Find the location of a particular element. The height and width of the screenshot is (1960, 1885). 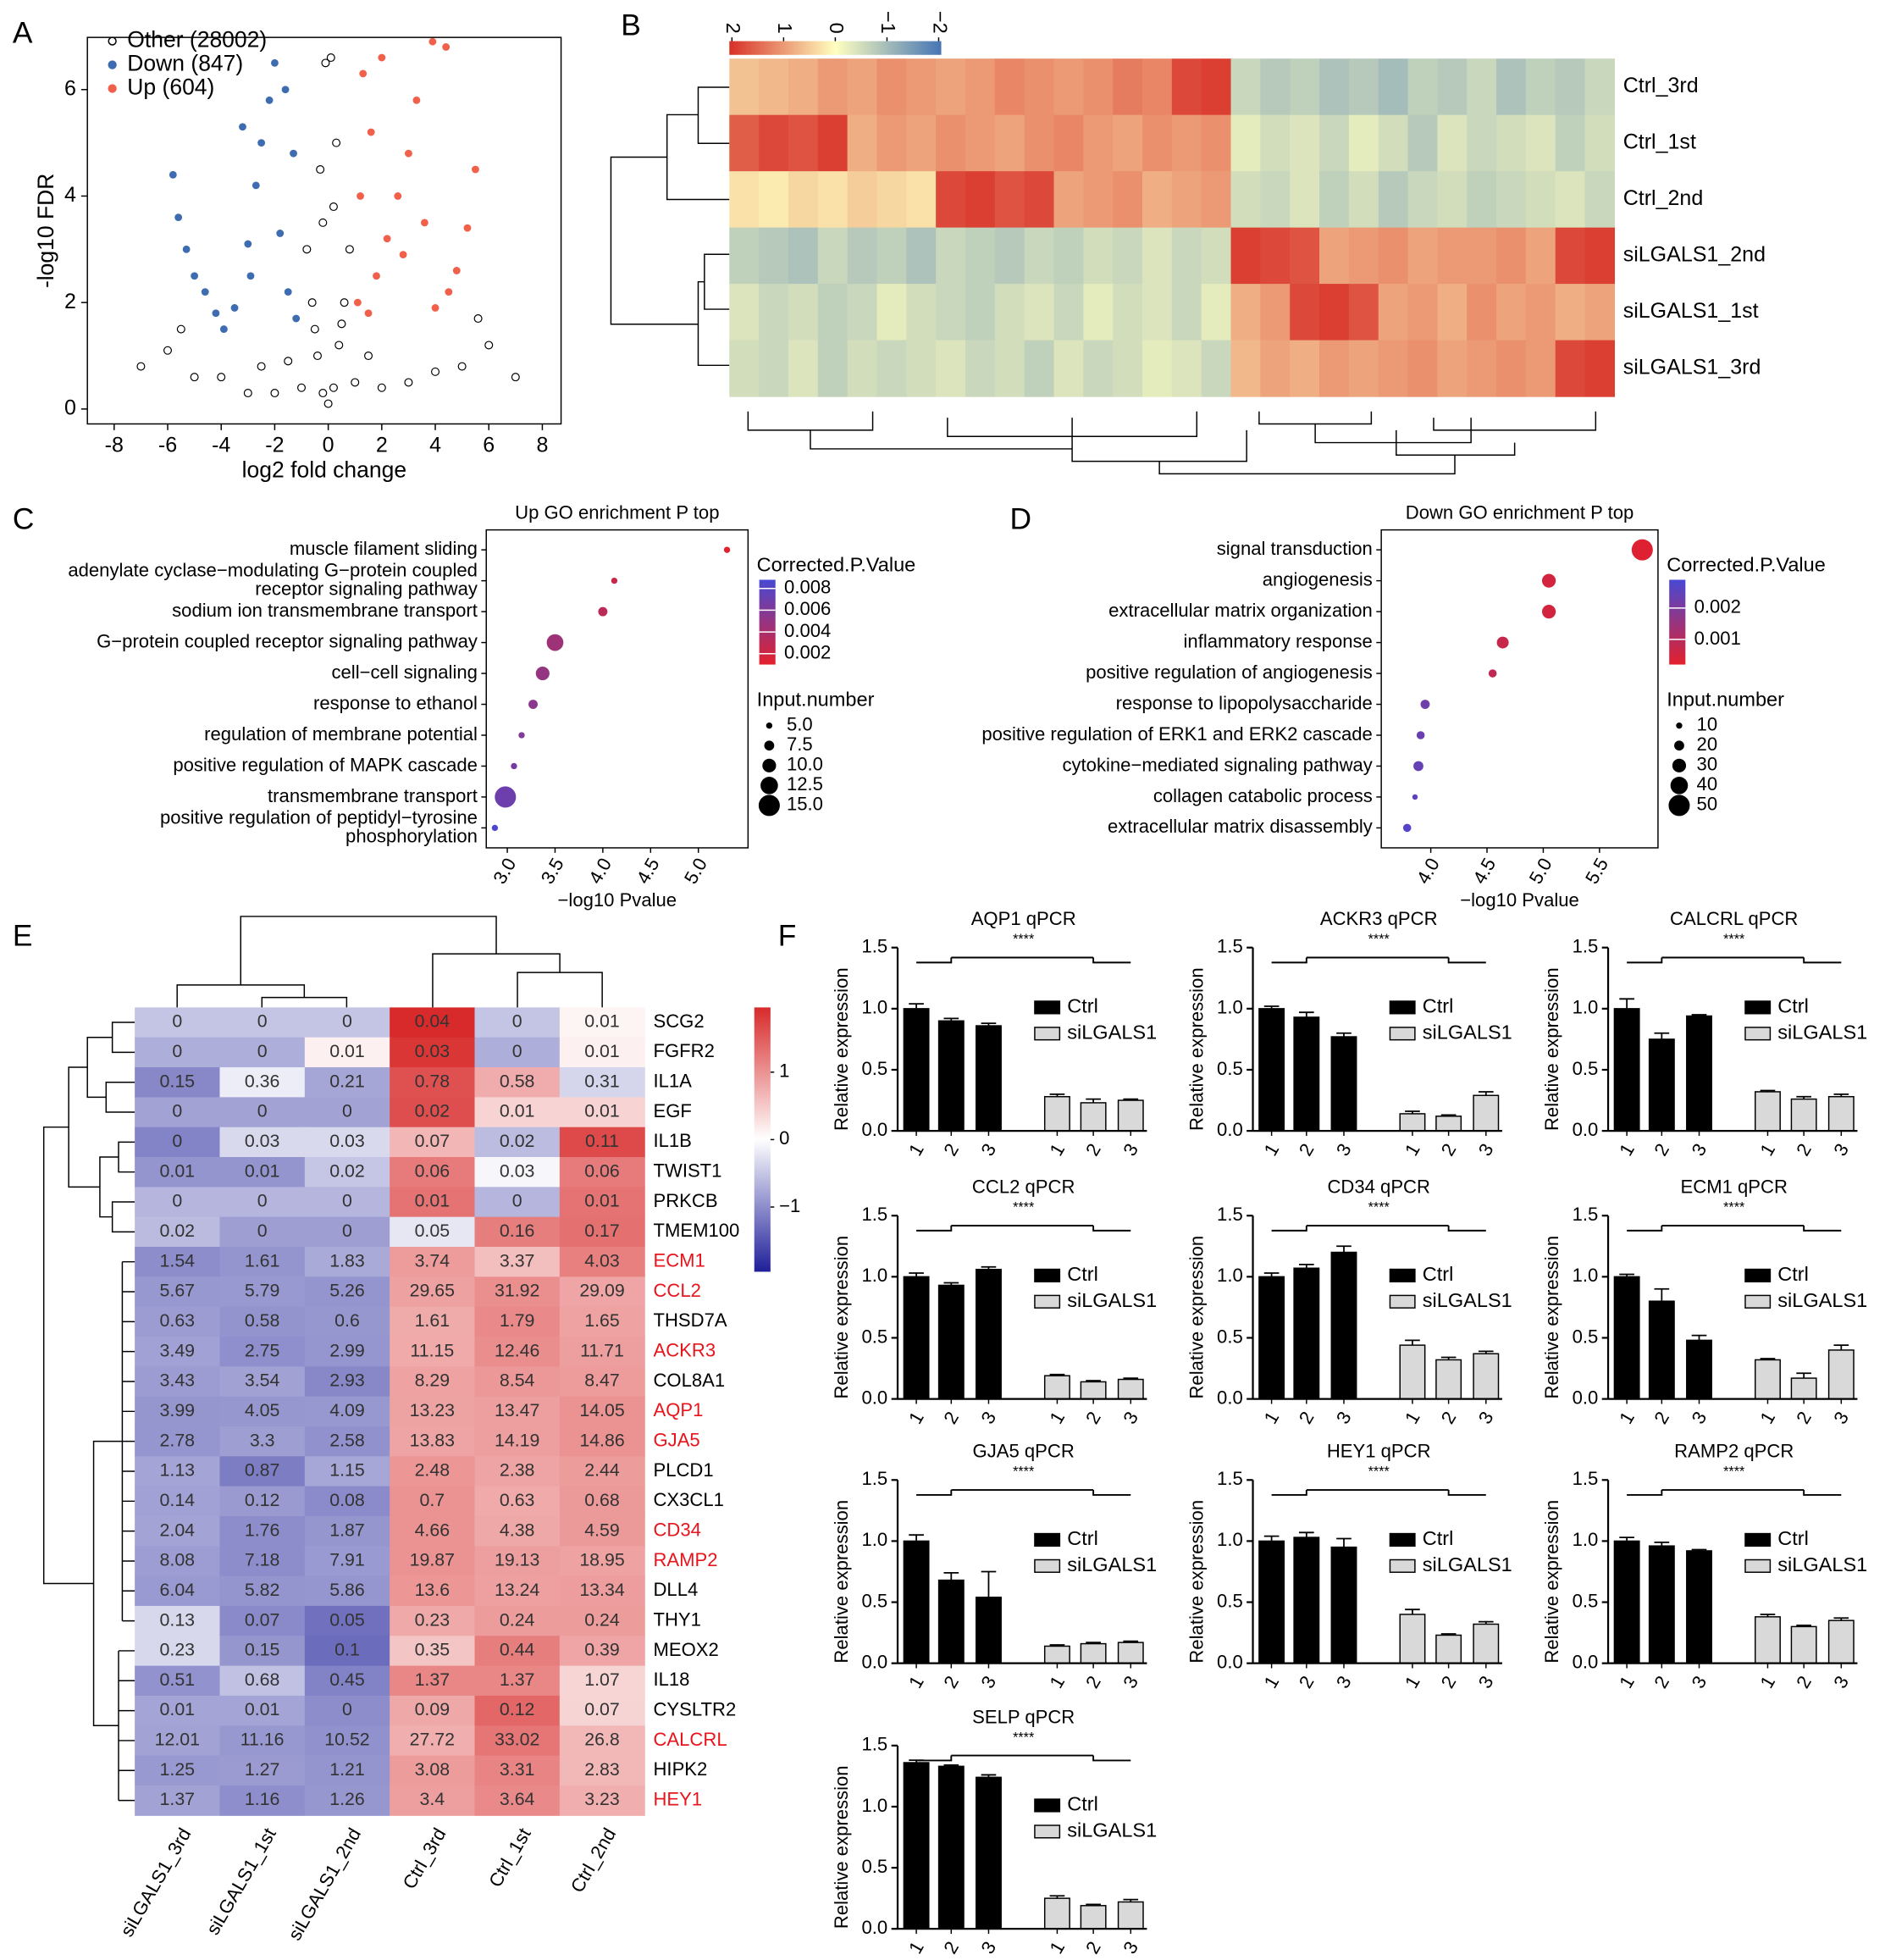

row-label: PLCD1 is located at coordinates (683, 1470).